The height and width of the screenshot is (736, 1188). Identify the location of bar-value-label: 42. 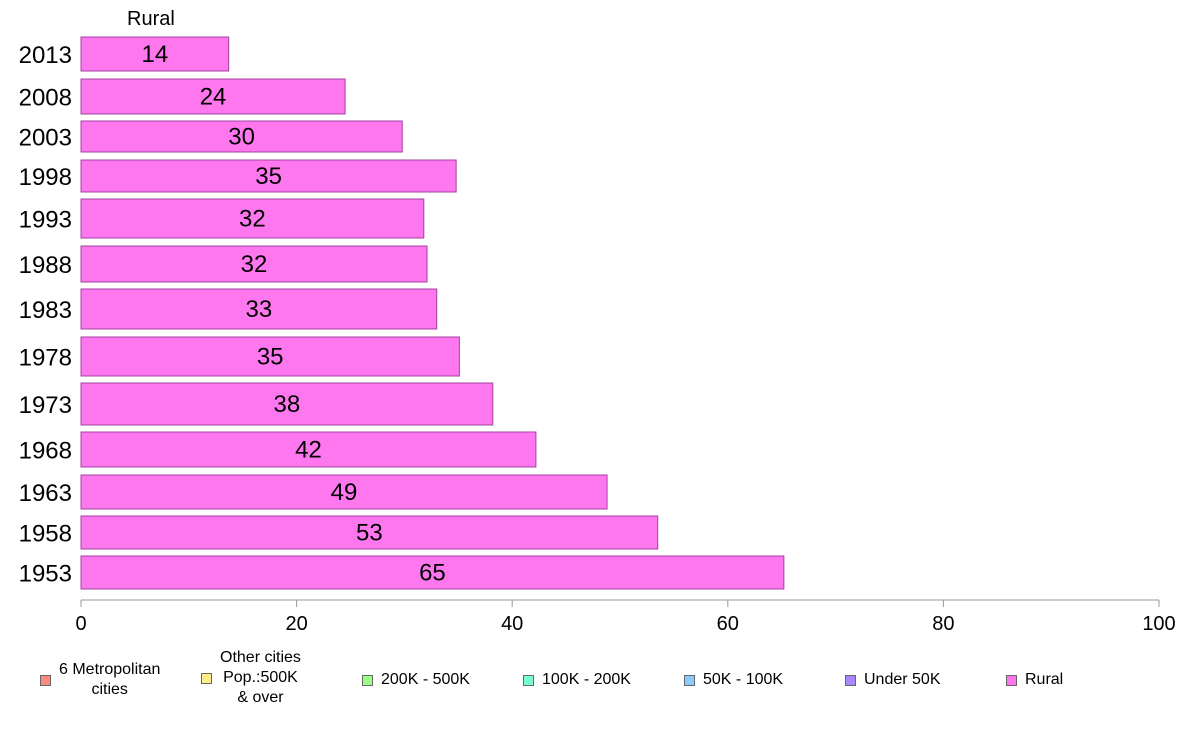
(308, 450).